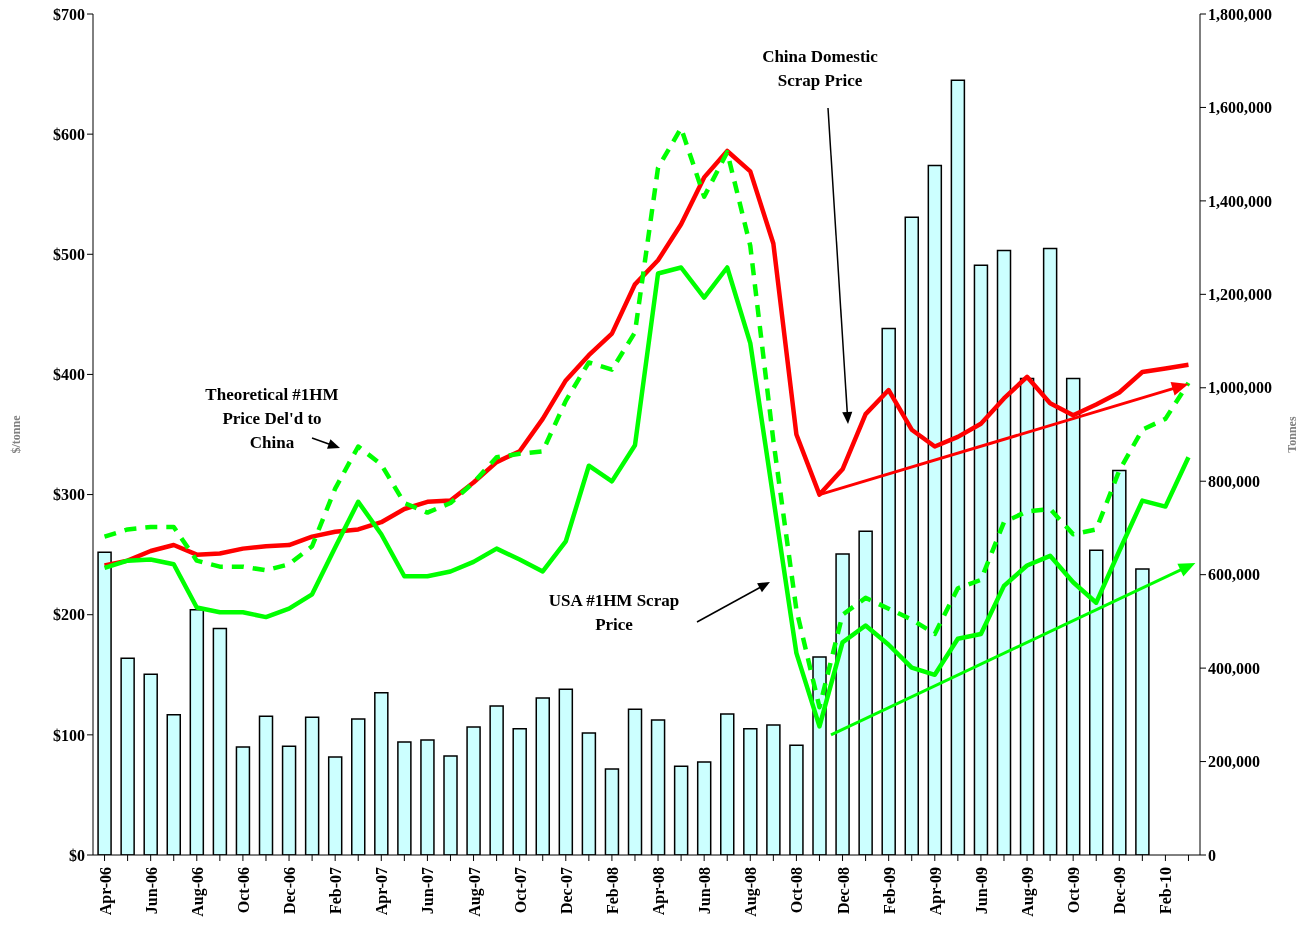 The image size is (1308, 932). Describe the element at coordinates (1120, 891) in the screenshot. I see `x-tick-label: Dec-09` at that location.